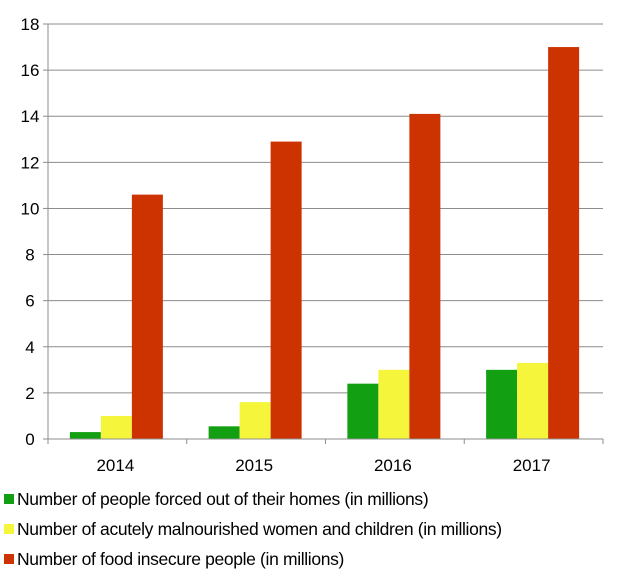 The image size is (630, 576). Describe the element at coordinates (254, 465) in the screenshot. I see `x-tick-label: 2015` at that location.